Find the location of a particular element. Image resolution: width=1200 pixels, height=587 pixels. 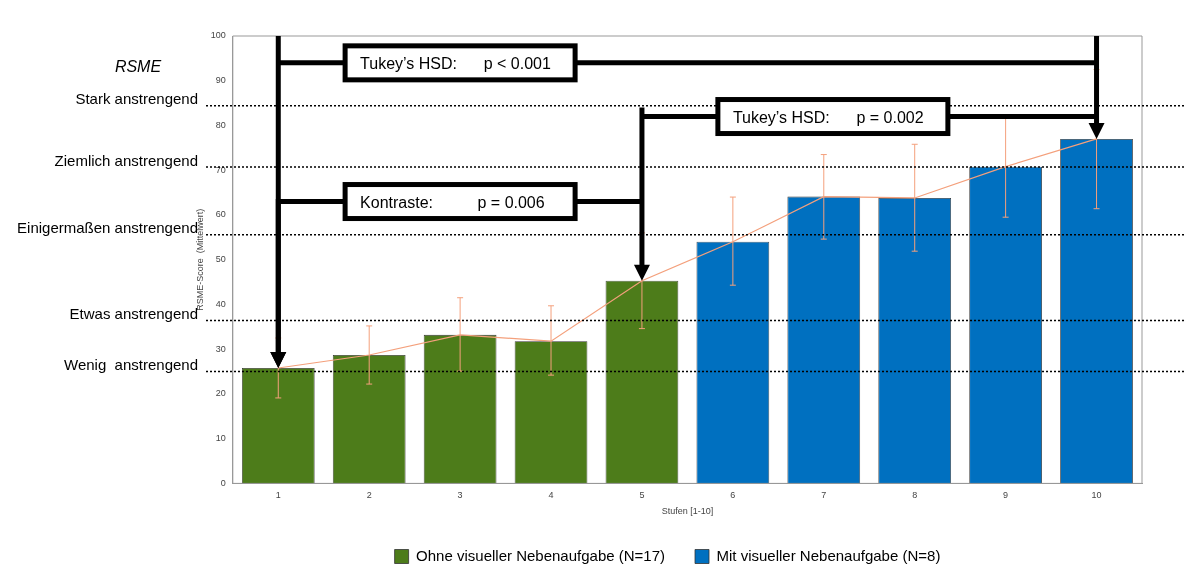

x-tick-label: 7 is located at coordinates (824, 495).